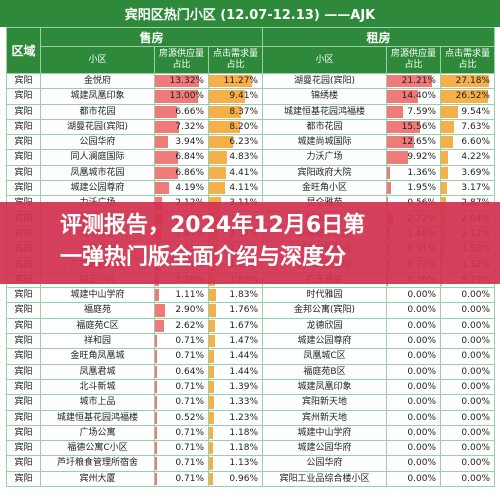 The height and width of the screenshot is (499, 500). Describe the element at coordinates (235, 81) in the screenshot. I see `sale-demand-cell: 11.27%` at that location.